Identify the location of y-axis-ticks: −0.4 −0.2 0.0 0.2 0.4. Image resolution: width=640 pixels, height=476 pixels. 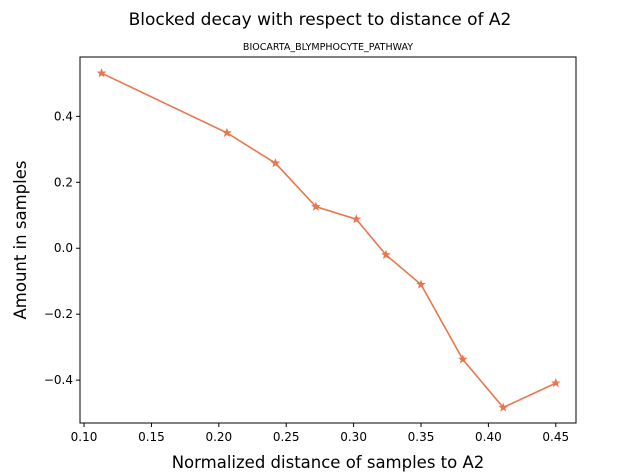
(62, 248).